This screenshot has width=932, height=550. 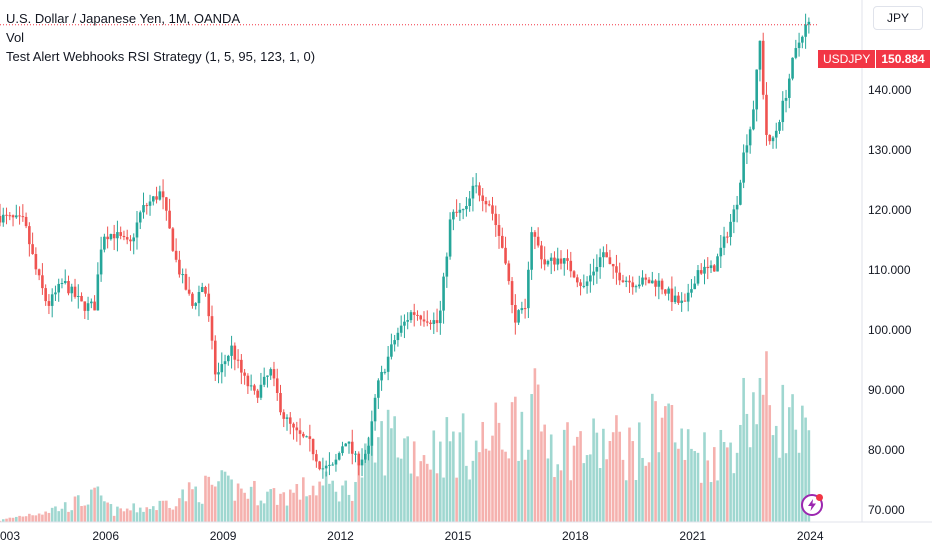 I want to click on x-tick-label: 2009, so click(x=223, y=536).